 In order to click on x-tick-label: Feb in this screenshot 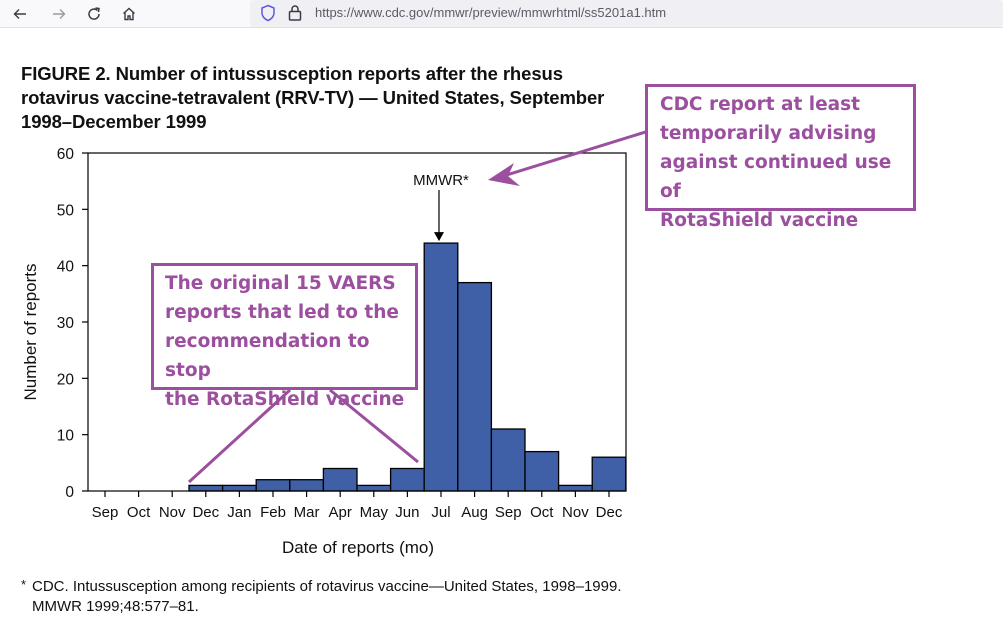, I will do `click(273, 512)`.